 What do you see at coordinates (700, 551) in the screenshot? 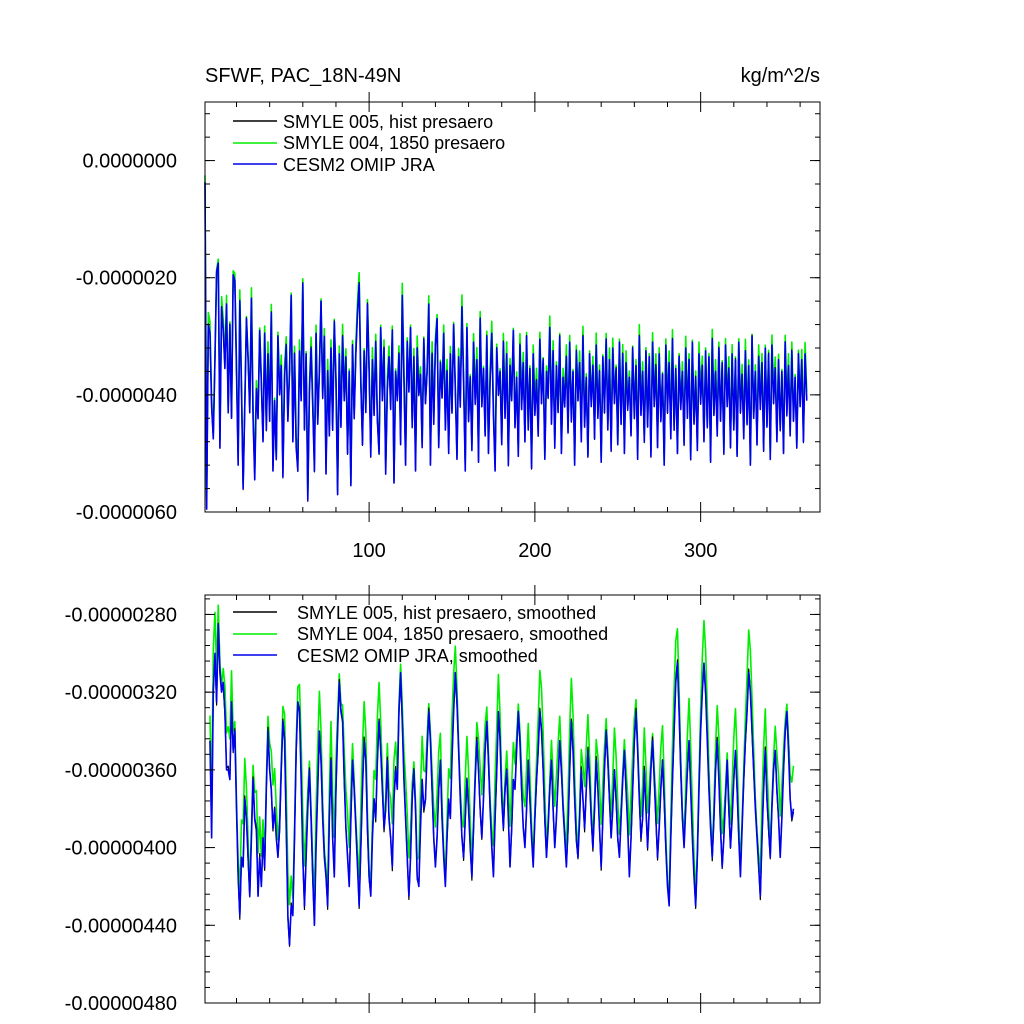
I see `x-tick-label: 300` at bounding box center [700, 551].